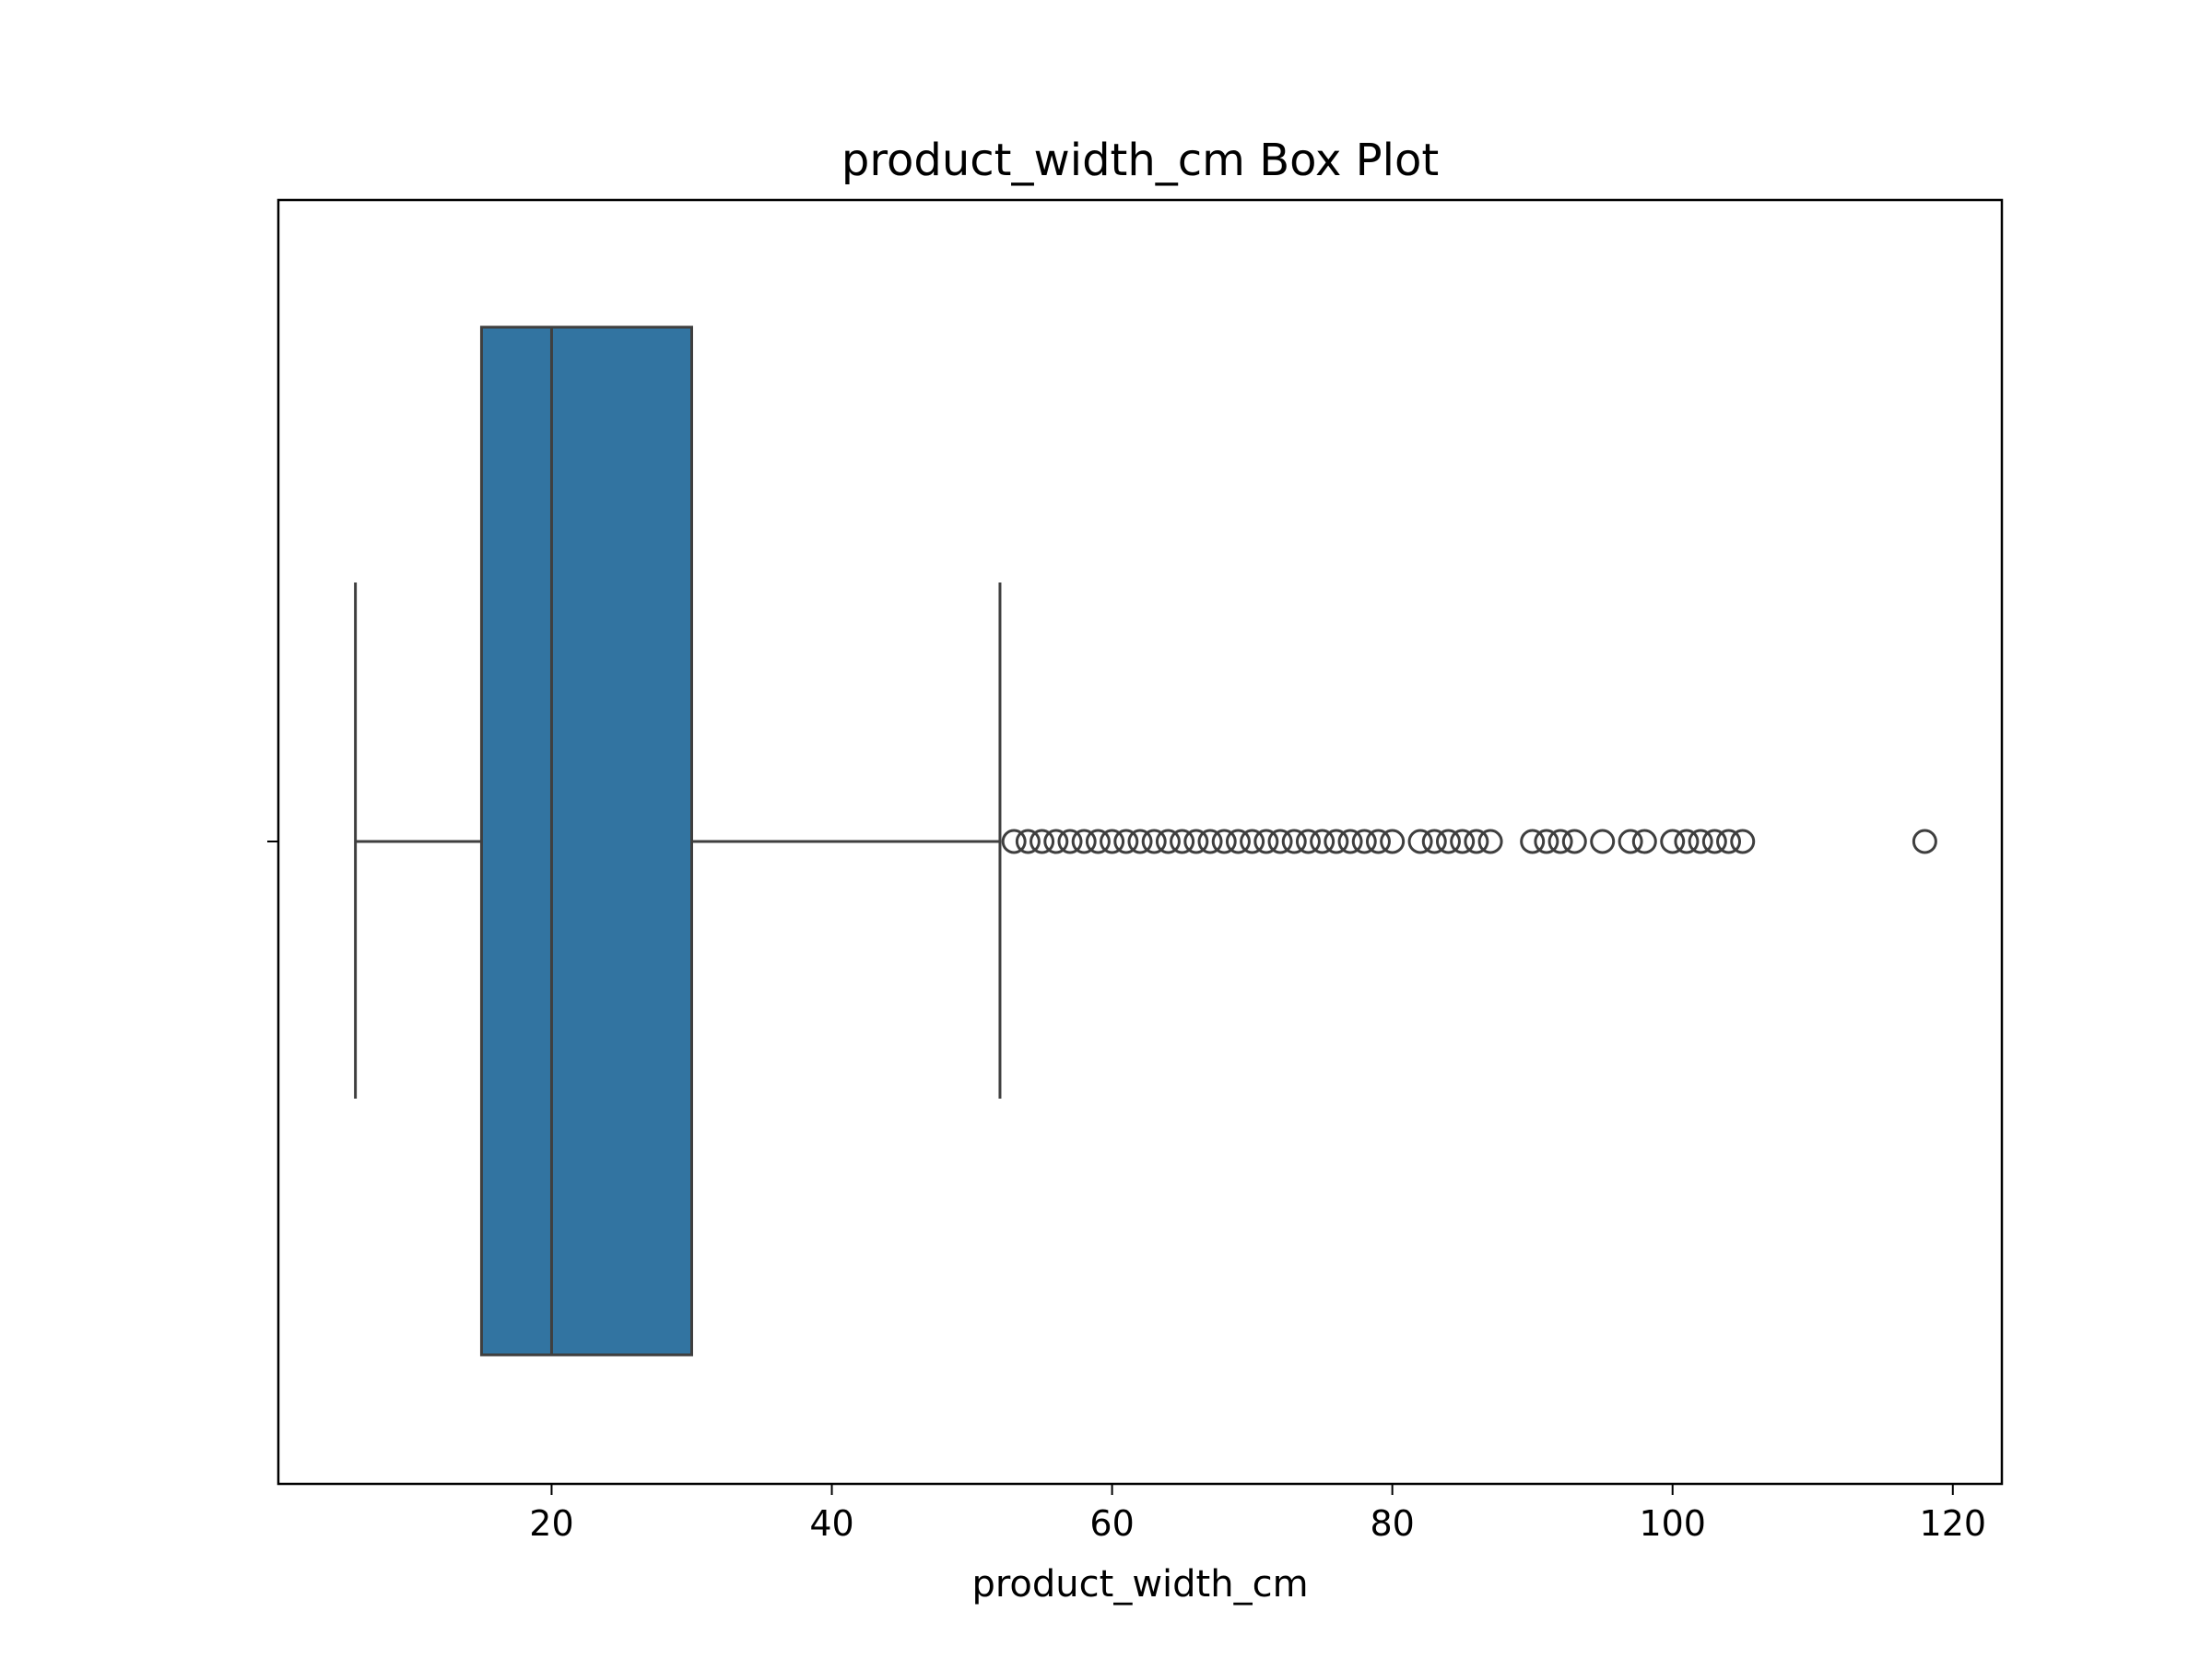 This screenshot has height=1659, width=2212. What do you see at coordinates (1953, 1523) in the screenshot?
I see `x-tick-label: 120` at bounding box center [1953, 1523].